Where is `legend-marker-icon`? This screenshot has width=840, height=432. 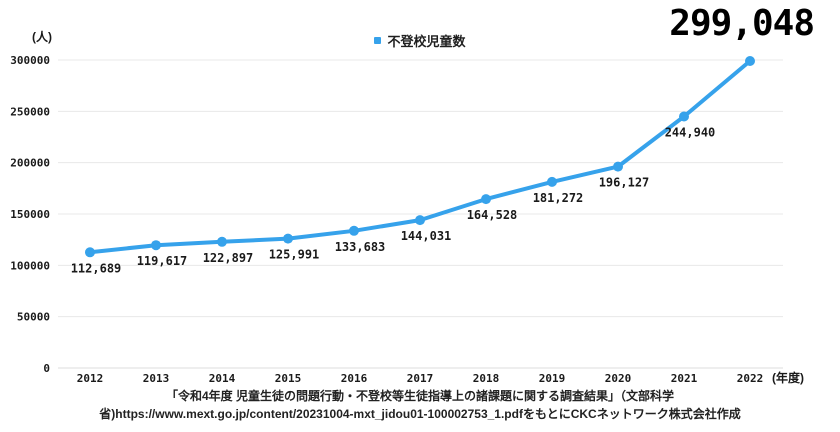 legend-marker-icon is located at coordinates (378, 40).